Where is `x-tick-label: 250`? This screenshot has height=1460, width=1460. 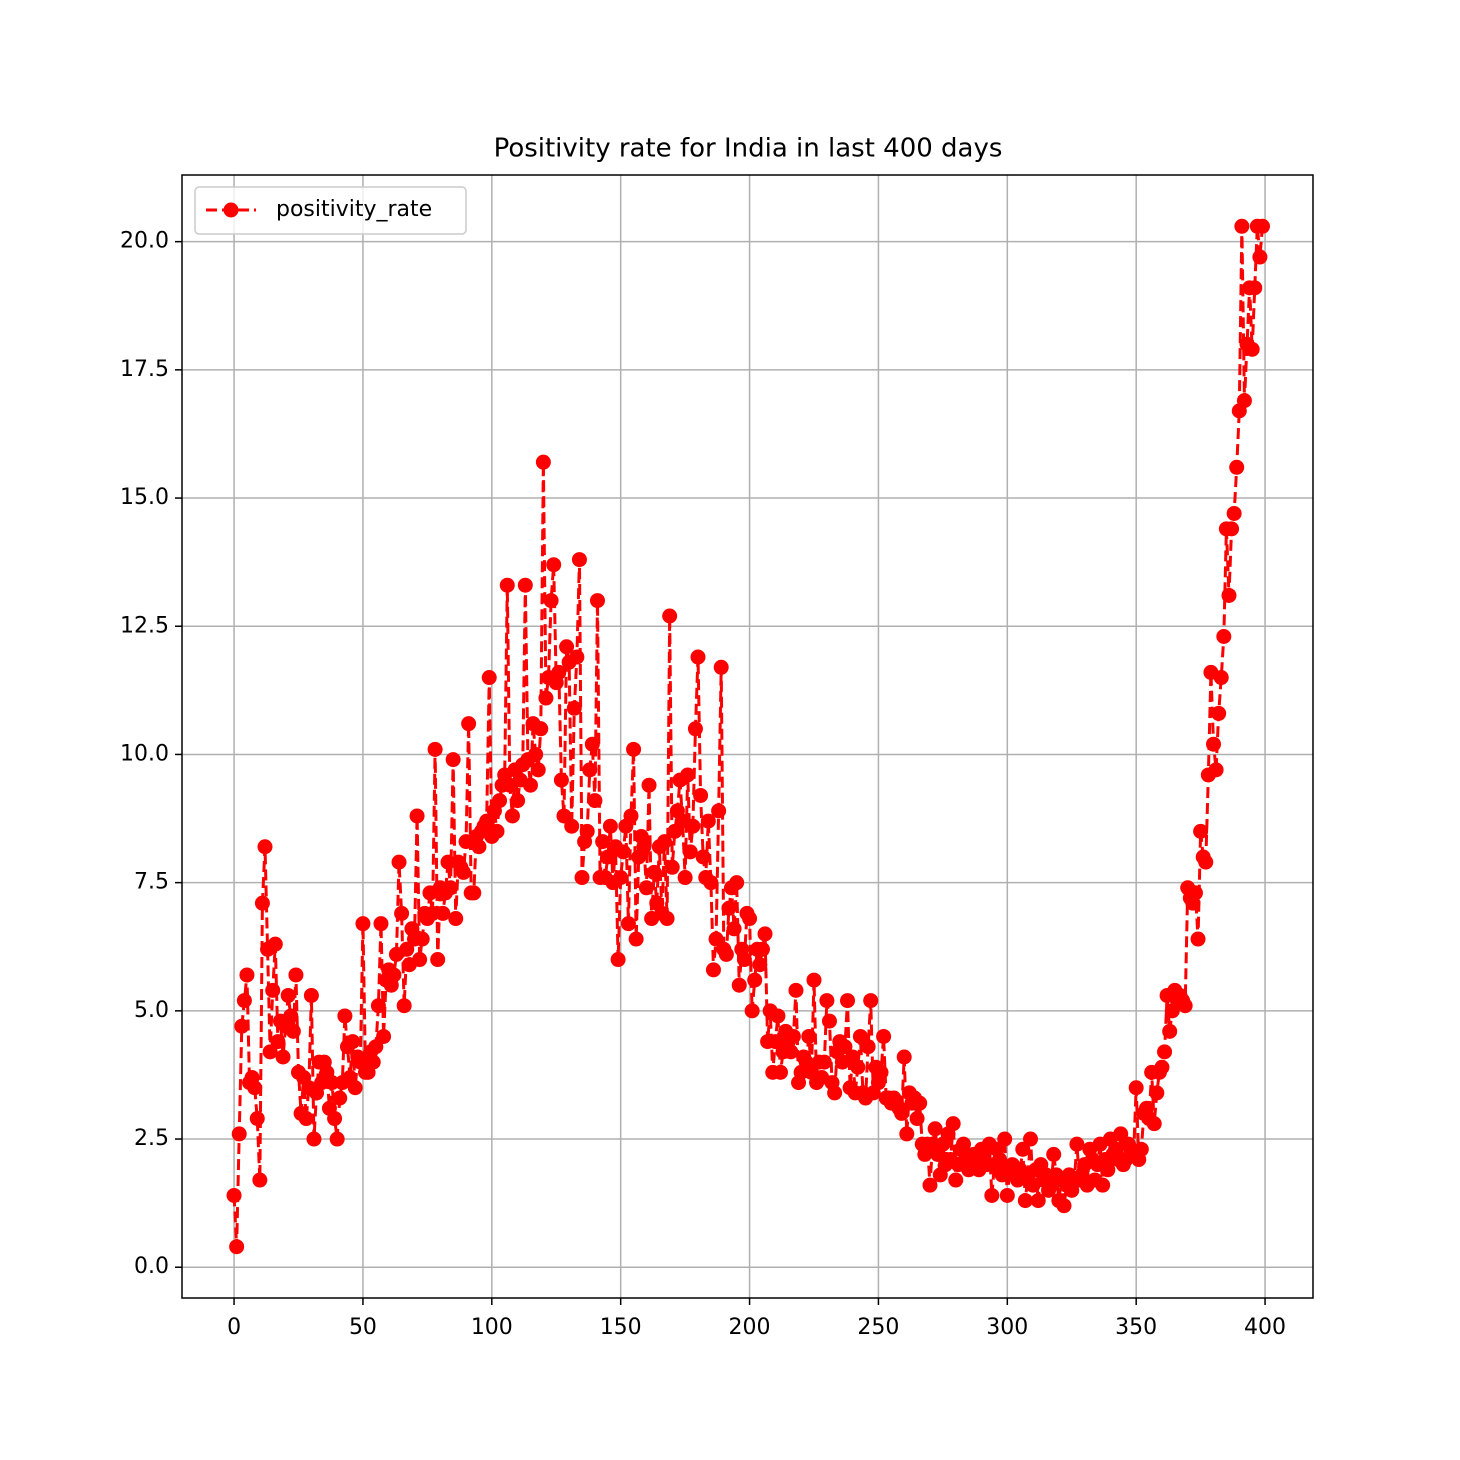
x-tick-label: 250 is located at coordinates (878, 1327).